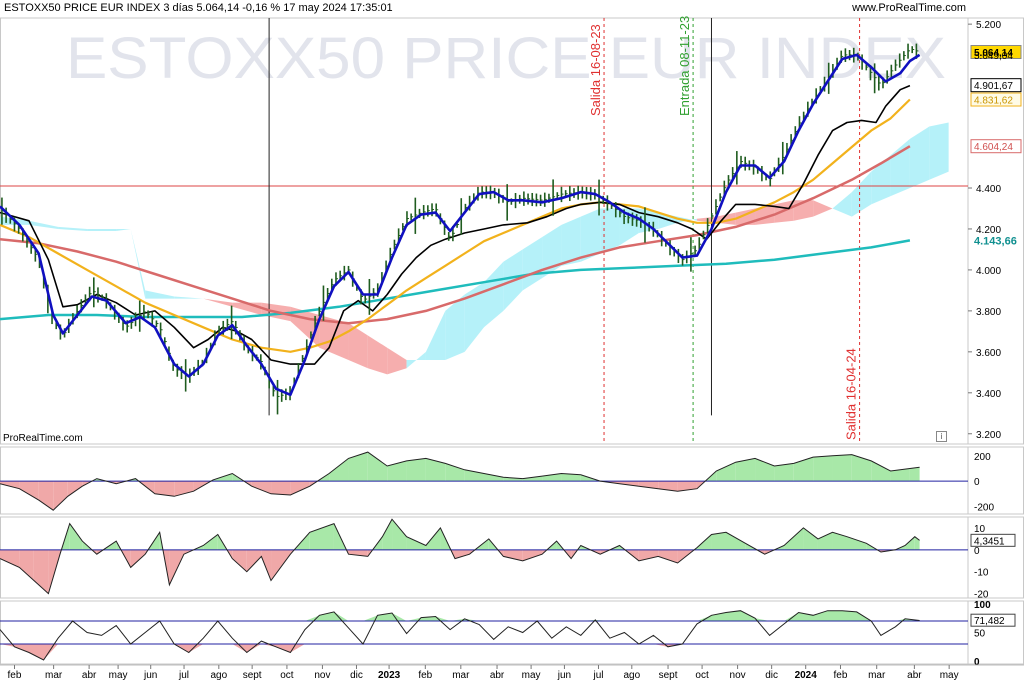  What do you see at coordinates (322, 675) in the screenshot?
I see `x-tick-label: nov` at bounding box center [322, 675].